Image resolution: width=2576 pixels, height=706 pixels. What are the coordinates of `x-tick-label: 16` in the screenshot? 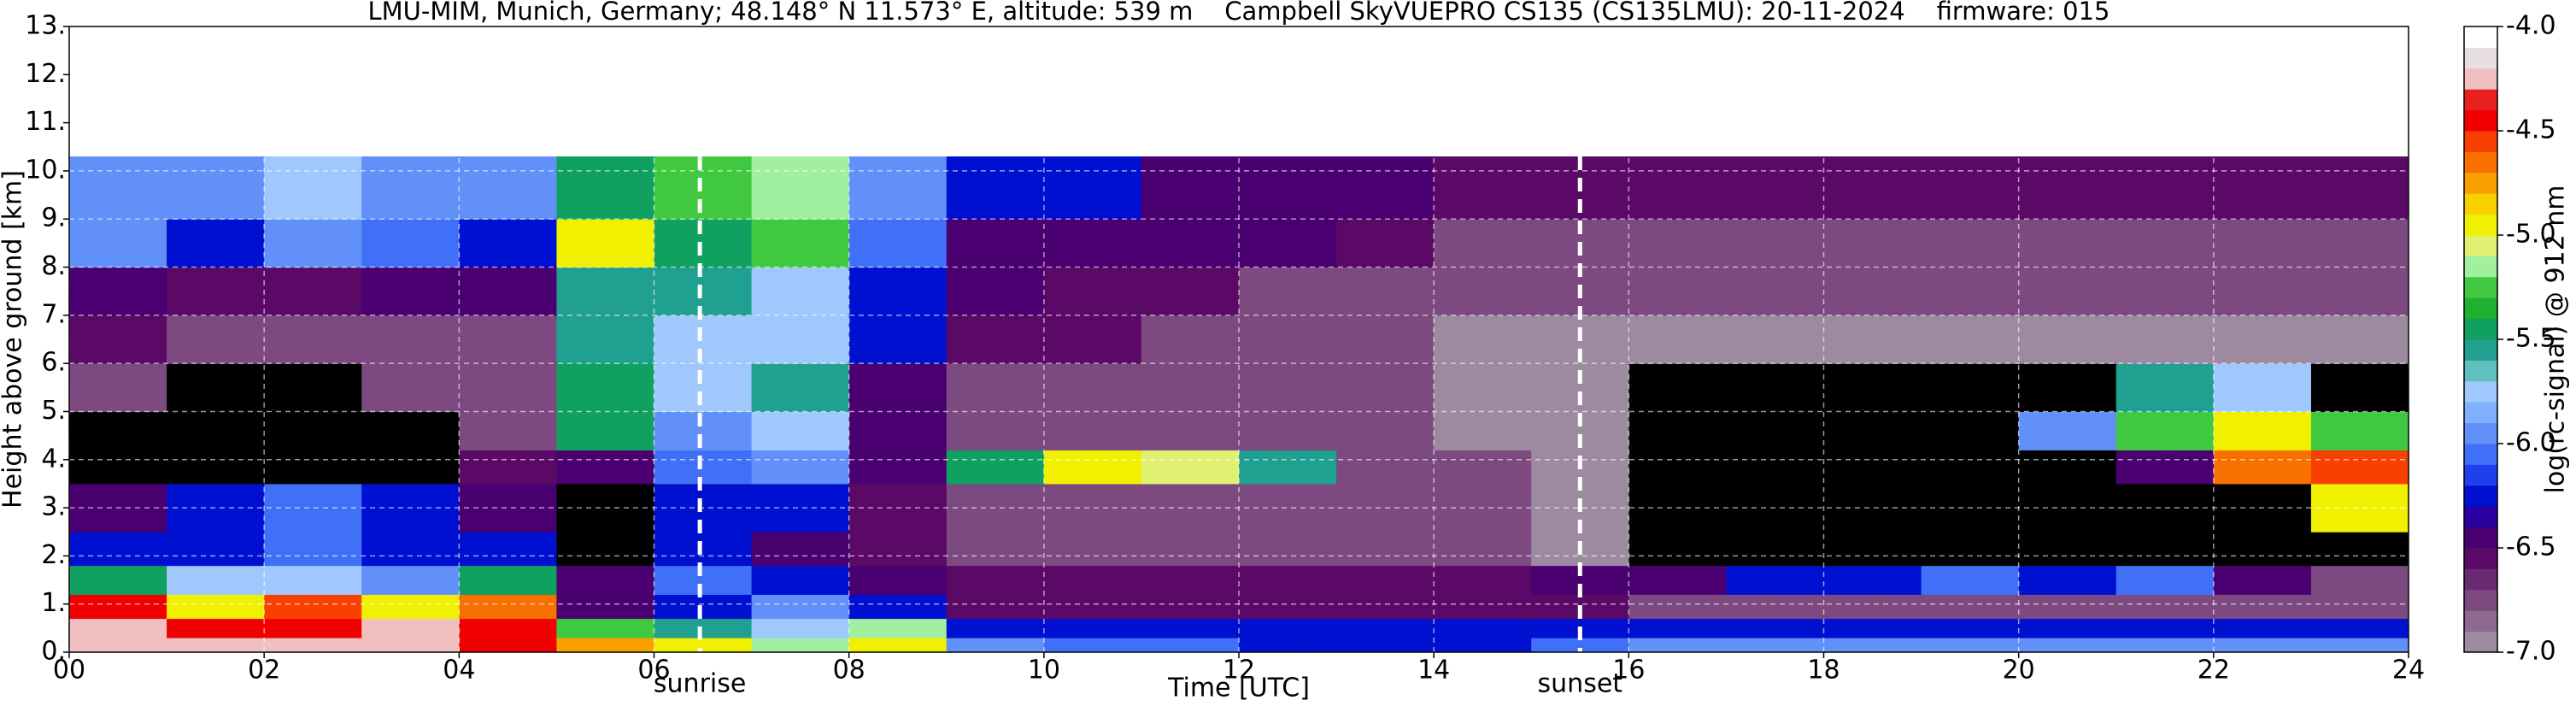 It's located at (1628, 670).